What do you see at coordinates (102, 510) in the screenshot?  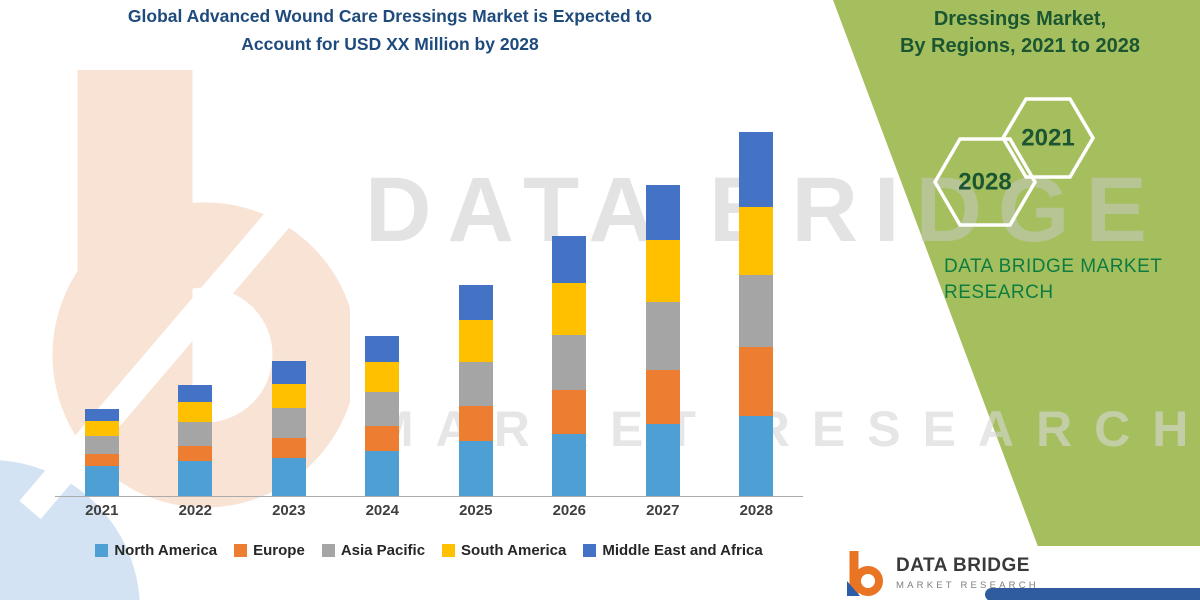 I see `x-axis-label-2021: 2021` at bounding box center [102, 510].